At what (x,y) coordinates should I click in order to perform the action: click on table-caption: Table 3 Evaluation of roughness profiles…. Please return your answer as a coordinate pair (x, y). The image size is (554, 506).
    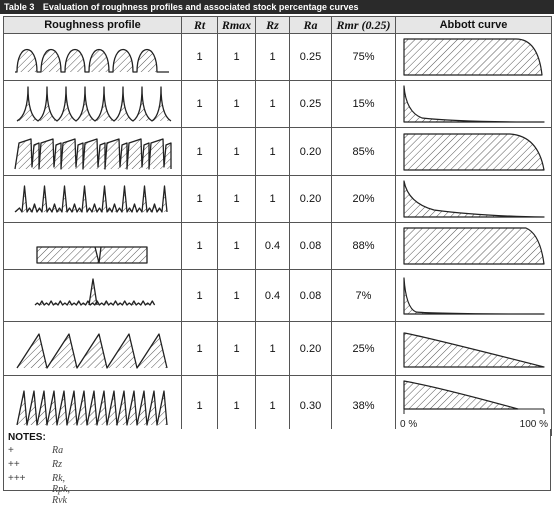
    Looking at the image, I should click on (277, 7).